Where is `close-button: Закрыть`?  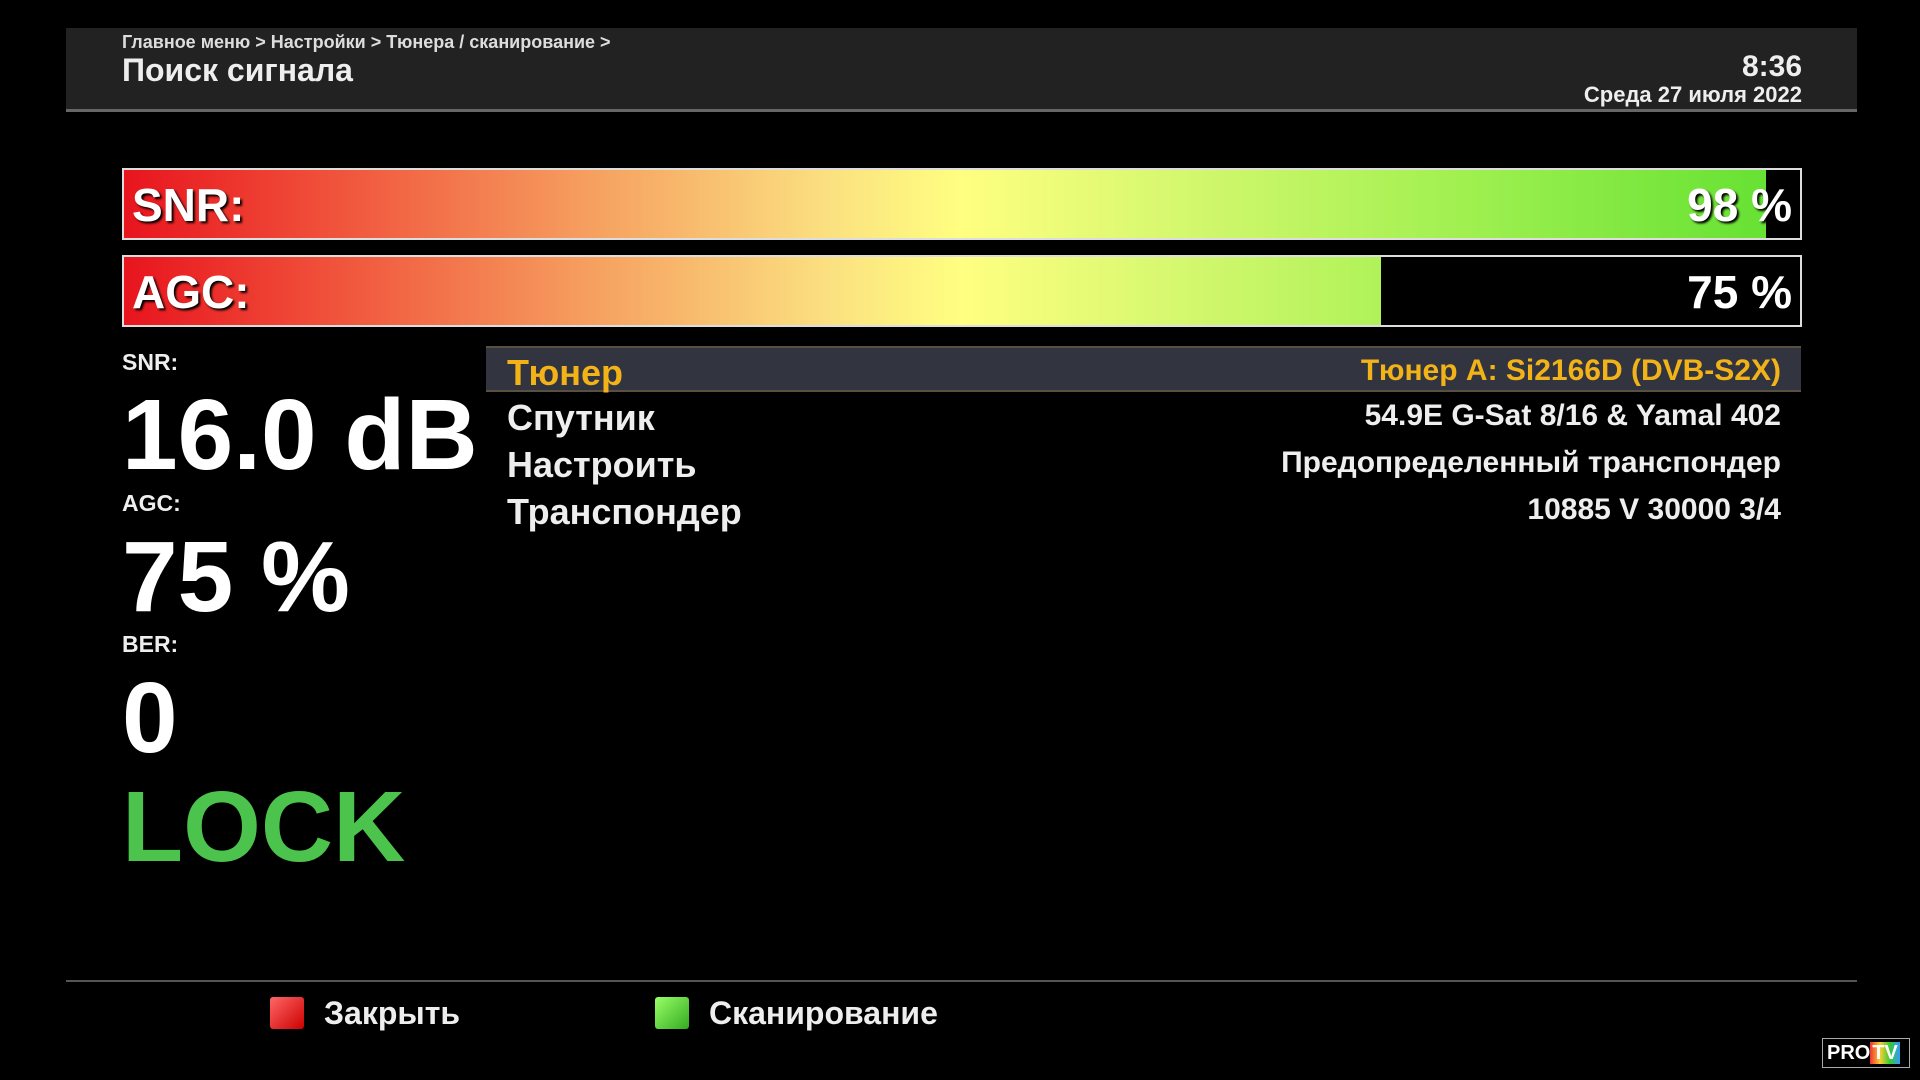
close-button: Закрыть is located at coordinates (365, 1013).